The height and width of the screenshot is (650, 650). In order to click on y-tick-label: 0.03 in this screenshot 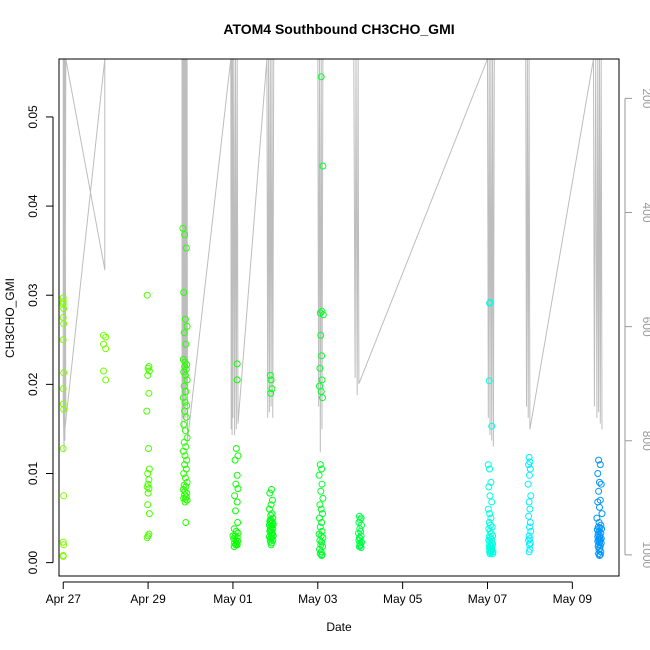, I will do `click(33, 295)`.